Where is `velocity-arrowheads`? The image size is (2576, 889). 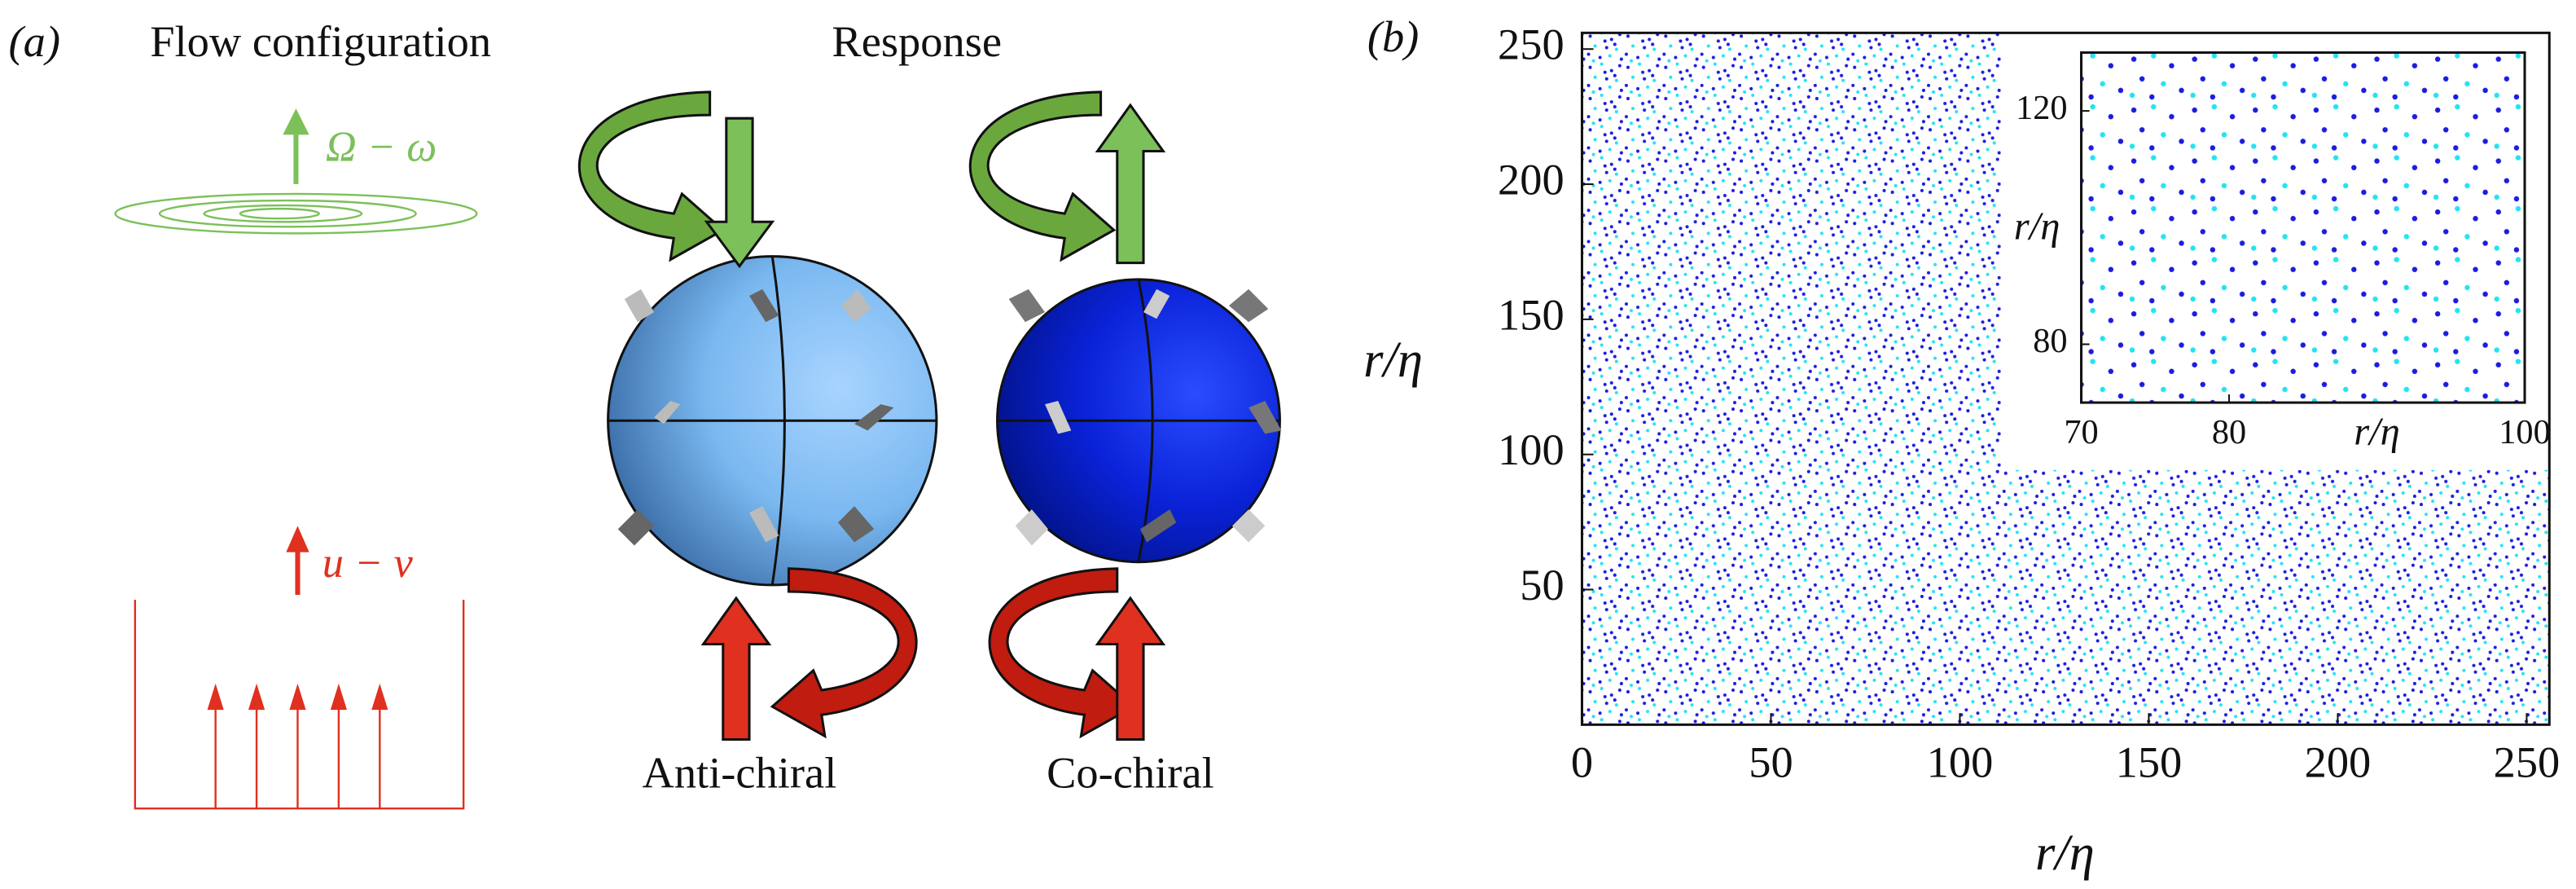
velocity-arrowheads is located at coordinates (297, 618).